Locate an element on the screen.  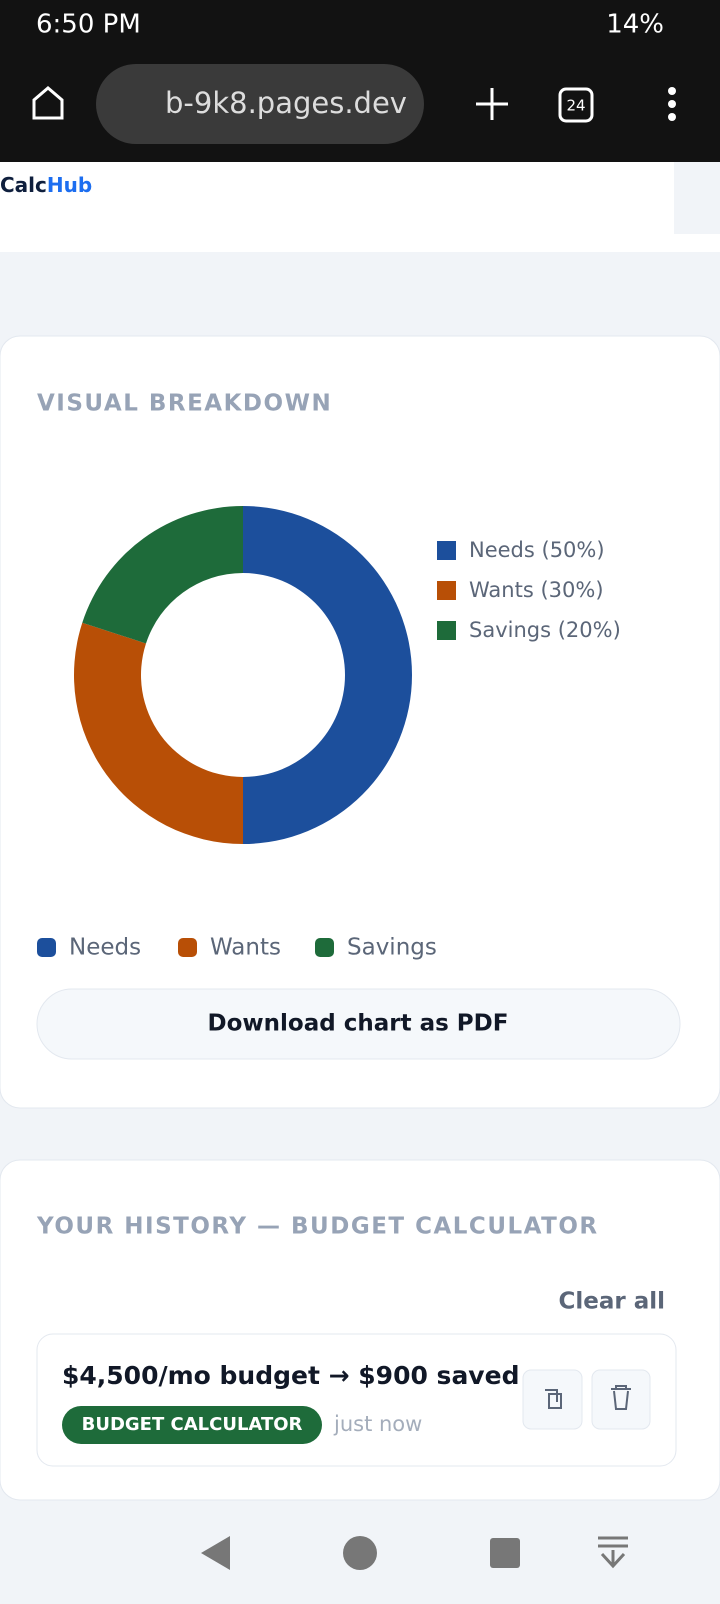
copy-icon is located at coordinates (553, 1399).